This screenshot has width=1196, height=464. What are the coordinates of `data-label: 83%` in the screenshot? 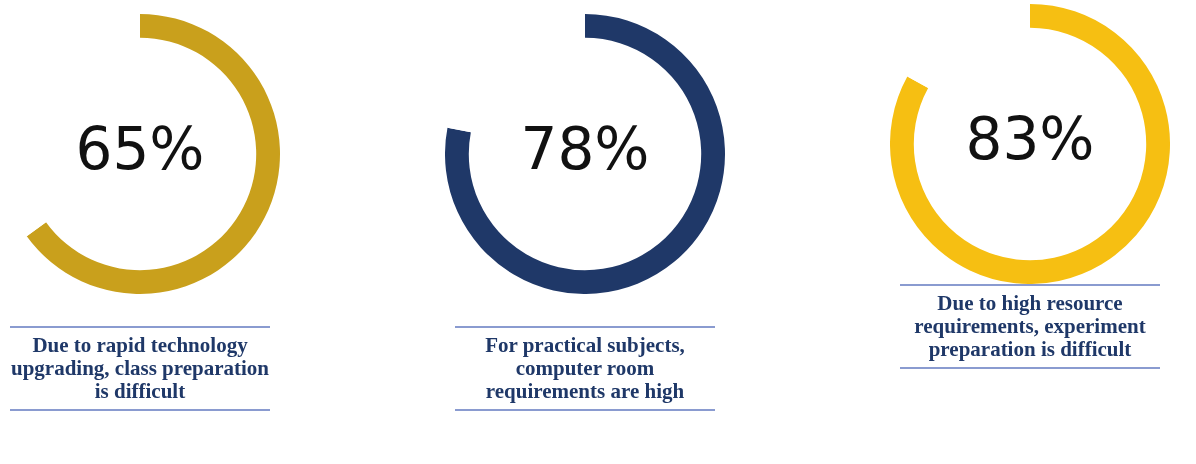 It's located at (1030, 139).